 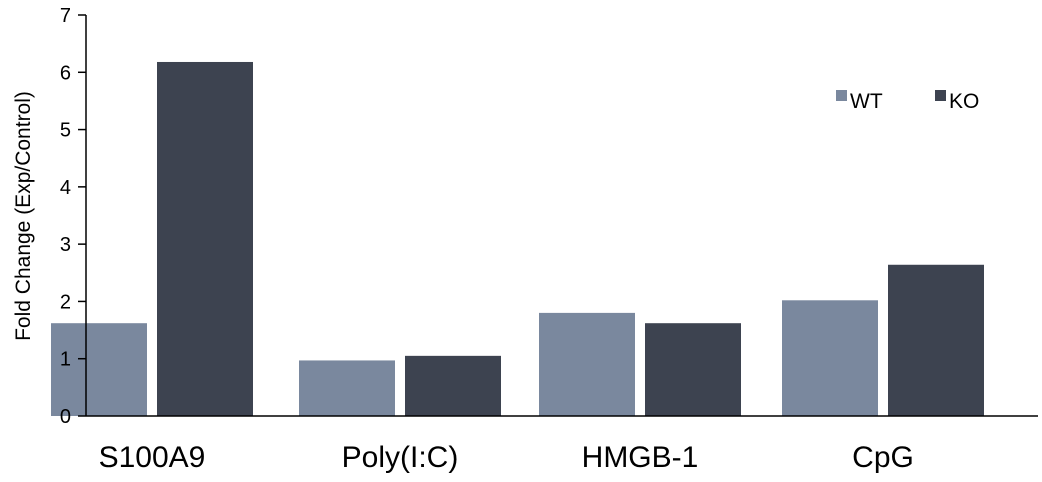 What do you see at coordinates (65, 16) in the screenshot?
I see `y-tick-label: 7` at bounding box center [65, 16].